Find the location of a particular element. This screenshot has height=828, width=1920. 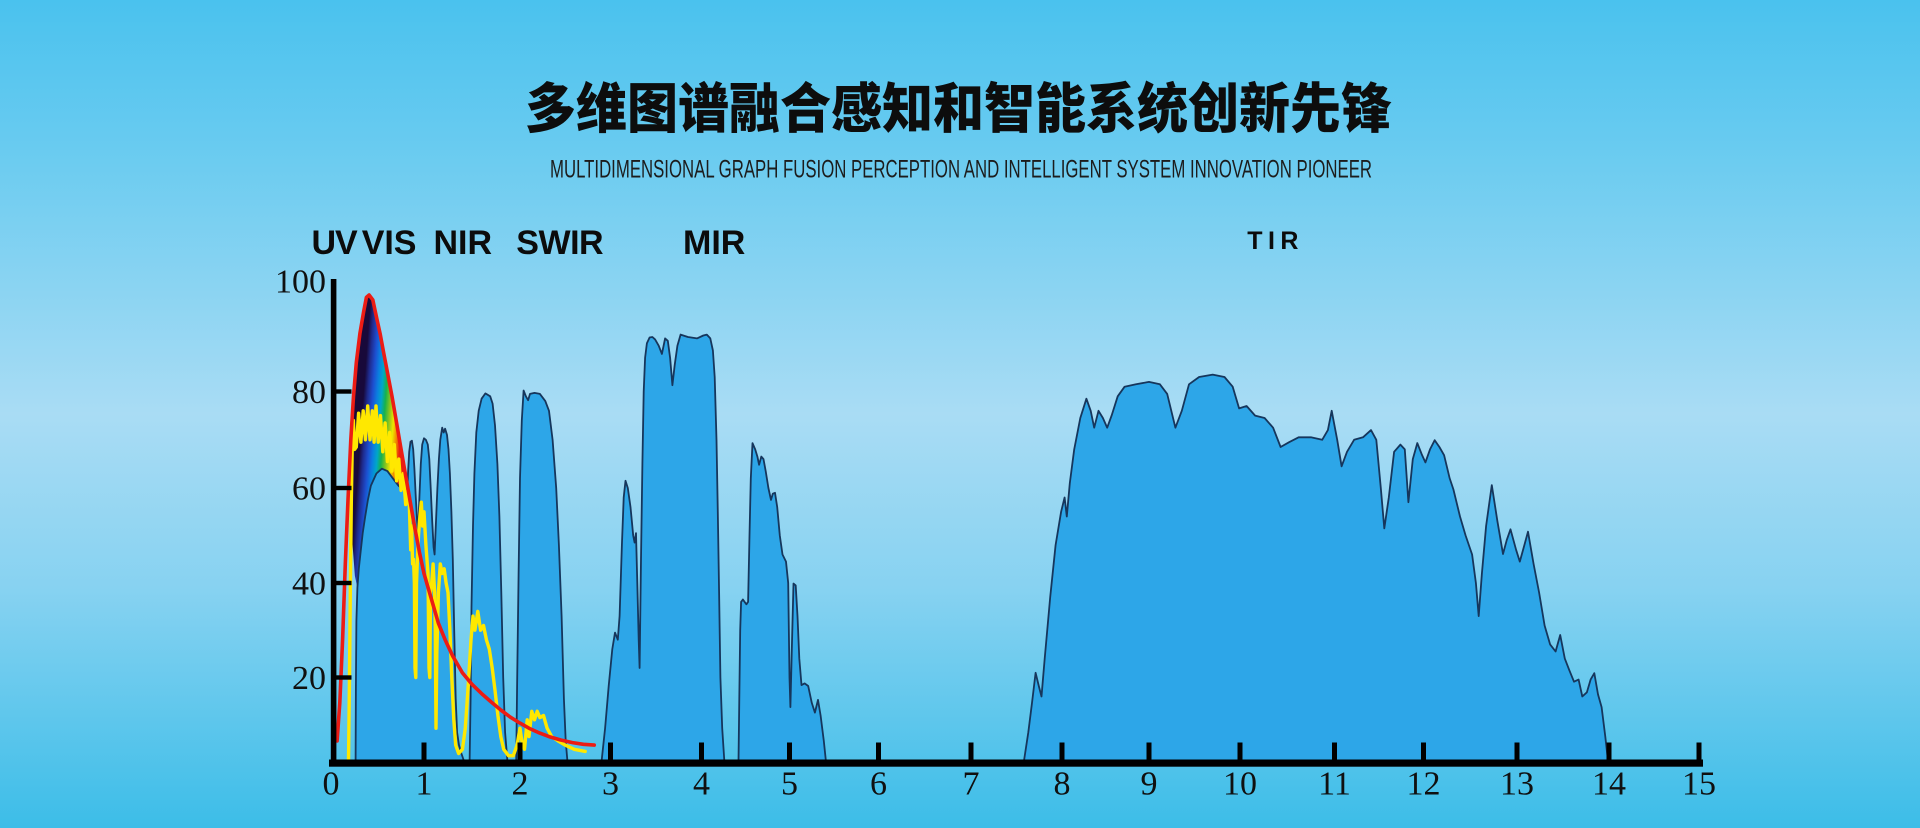

svg-text: 13 is located at coordinates (1517, 784).